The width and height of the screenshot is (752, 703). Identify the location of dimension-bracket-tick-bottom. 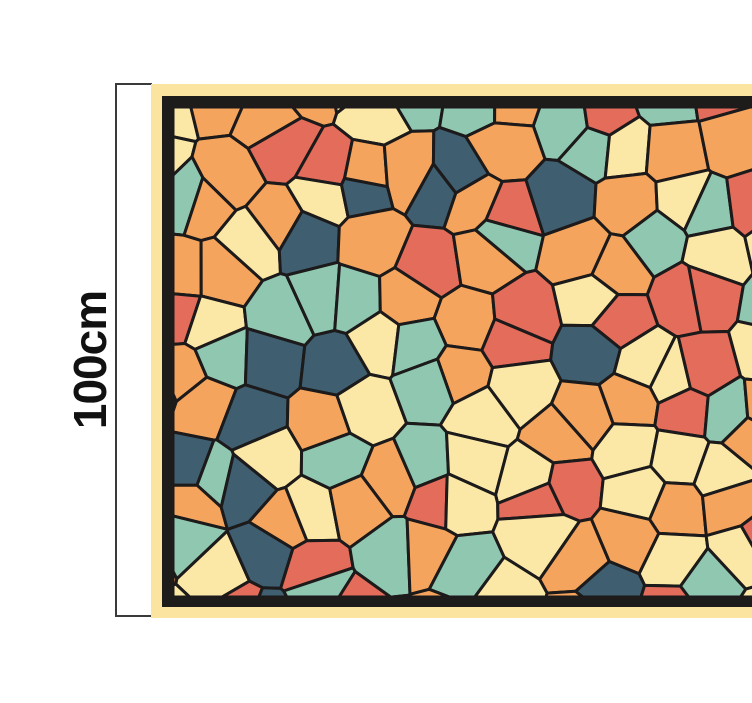
(133, 616).